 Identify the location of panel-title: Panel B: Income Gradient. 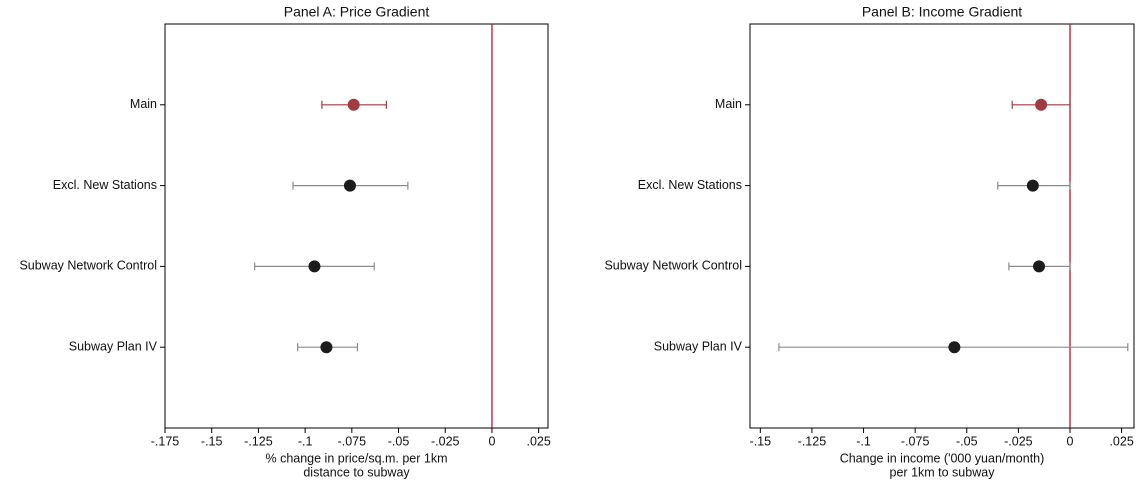
(942, 12).